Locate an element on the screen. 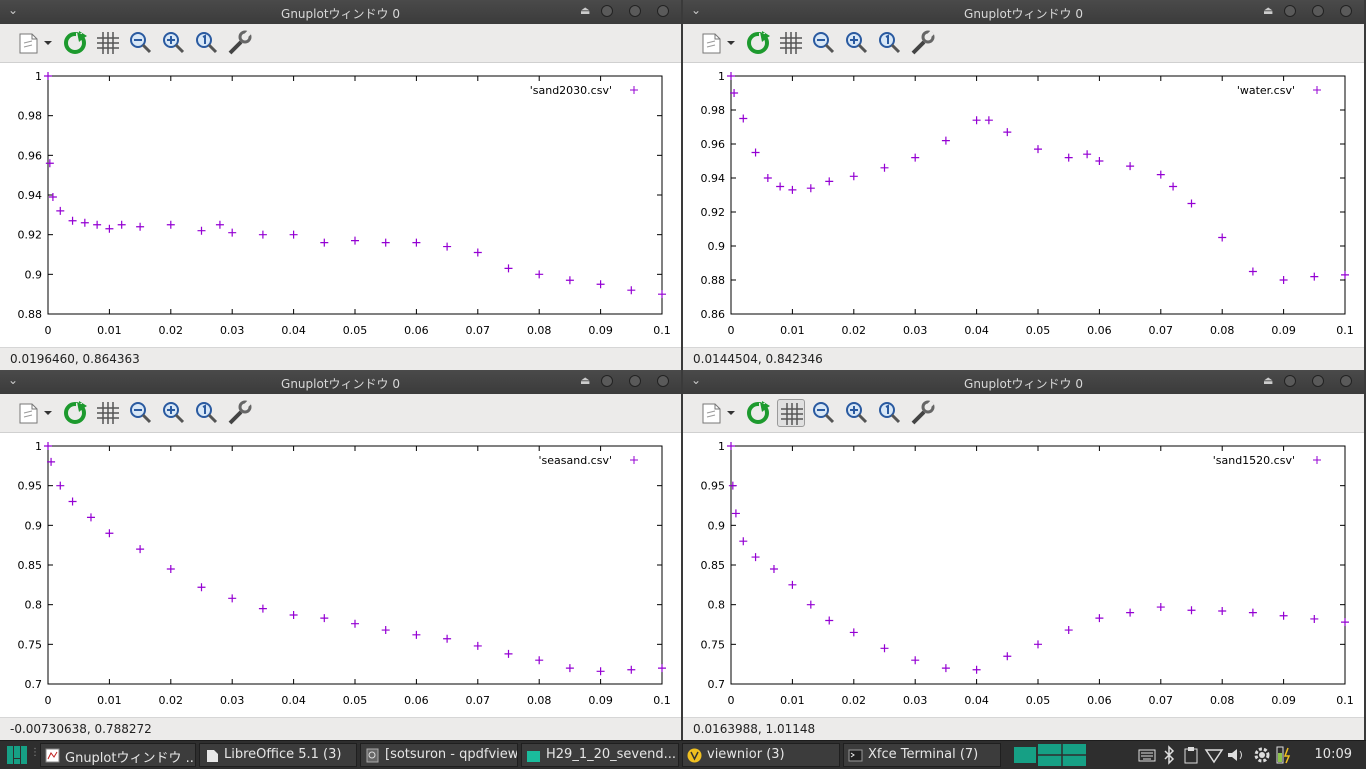  wrench-icon is located at coordinates (240, 412).